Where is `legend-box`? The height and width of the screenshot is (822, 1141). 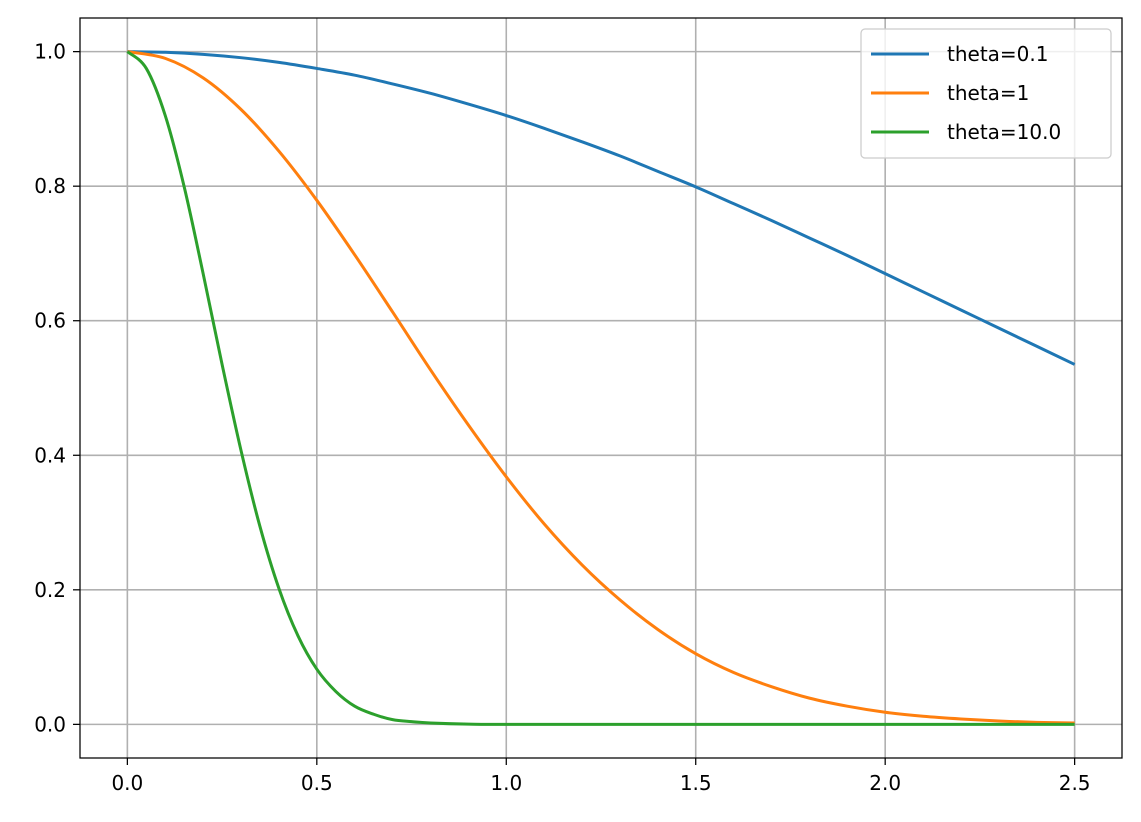 legend-box is located at coordinates (986, 93).